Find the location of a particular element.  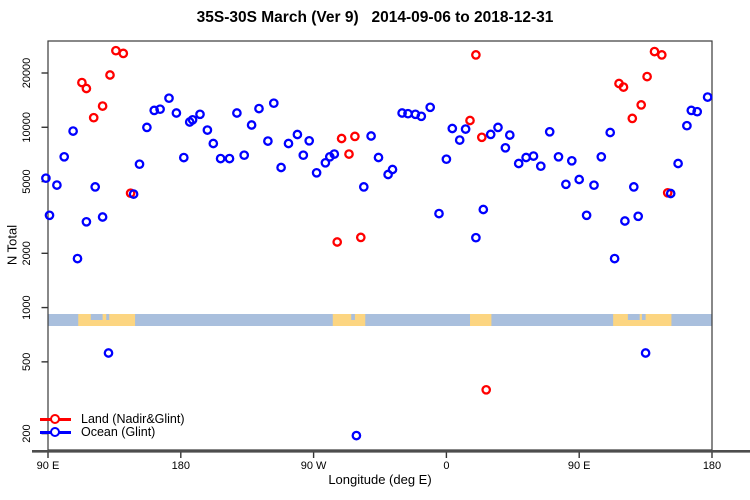

y-tick-label: 1000 is located at coordinates (27, 307).